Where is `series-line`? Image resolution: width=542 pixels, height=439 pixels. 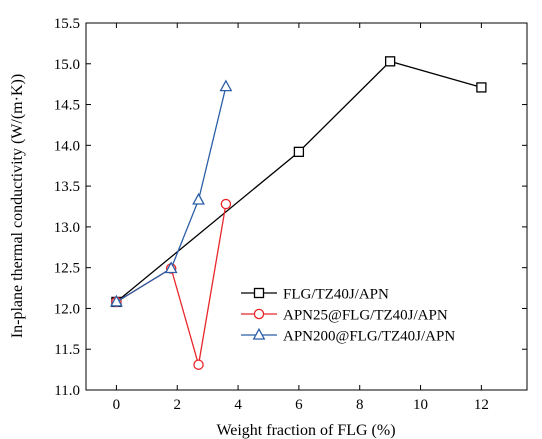
series-line is located at coordinates (171, 194).